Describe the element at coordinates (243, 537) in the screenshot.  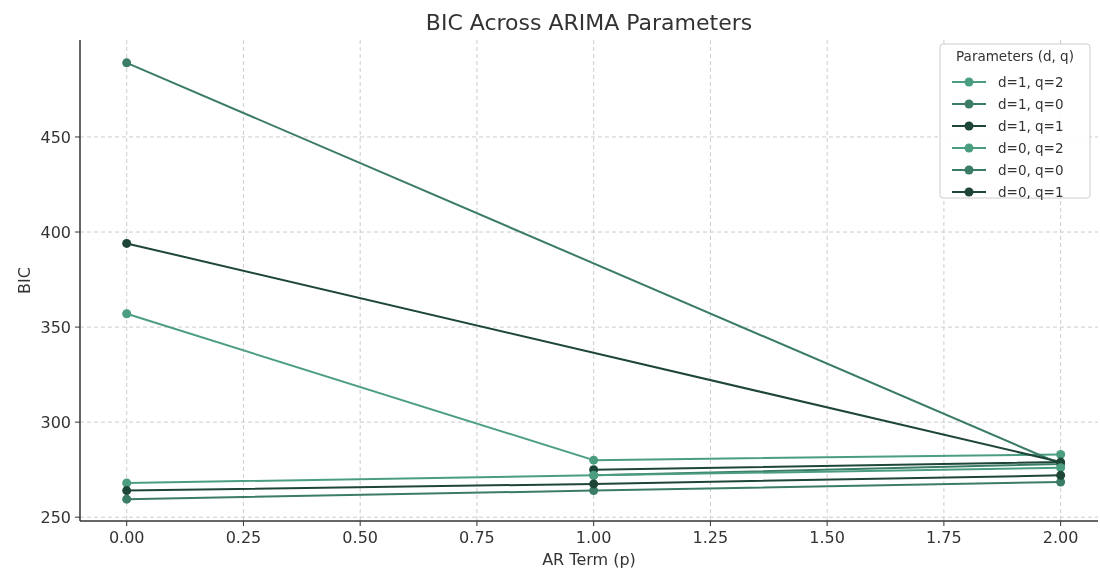
I see `x-tick-label: 0.25` at that location.